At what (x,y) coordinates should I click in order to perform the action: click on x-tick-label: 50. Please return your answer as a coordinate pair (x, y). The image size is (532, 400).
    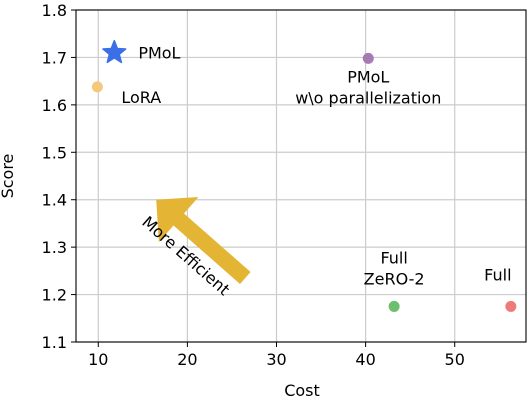
    Looking at the image, I should click on (455, 359).